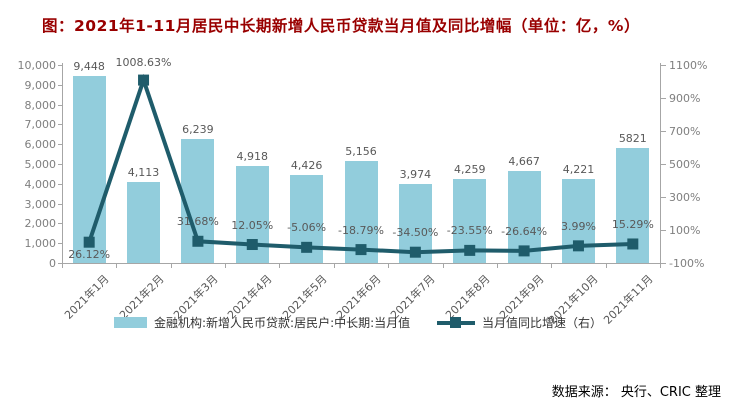 This screenshot has width=735, height=413. I want to click on left-axis-tick-label: 4,000, so click(40, 184).